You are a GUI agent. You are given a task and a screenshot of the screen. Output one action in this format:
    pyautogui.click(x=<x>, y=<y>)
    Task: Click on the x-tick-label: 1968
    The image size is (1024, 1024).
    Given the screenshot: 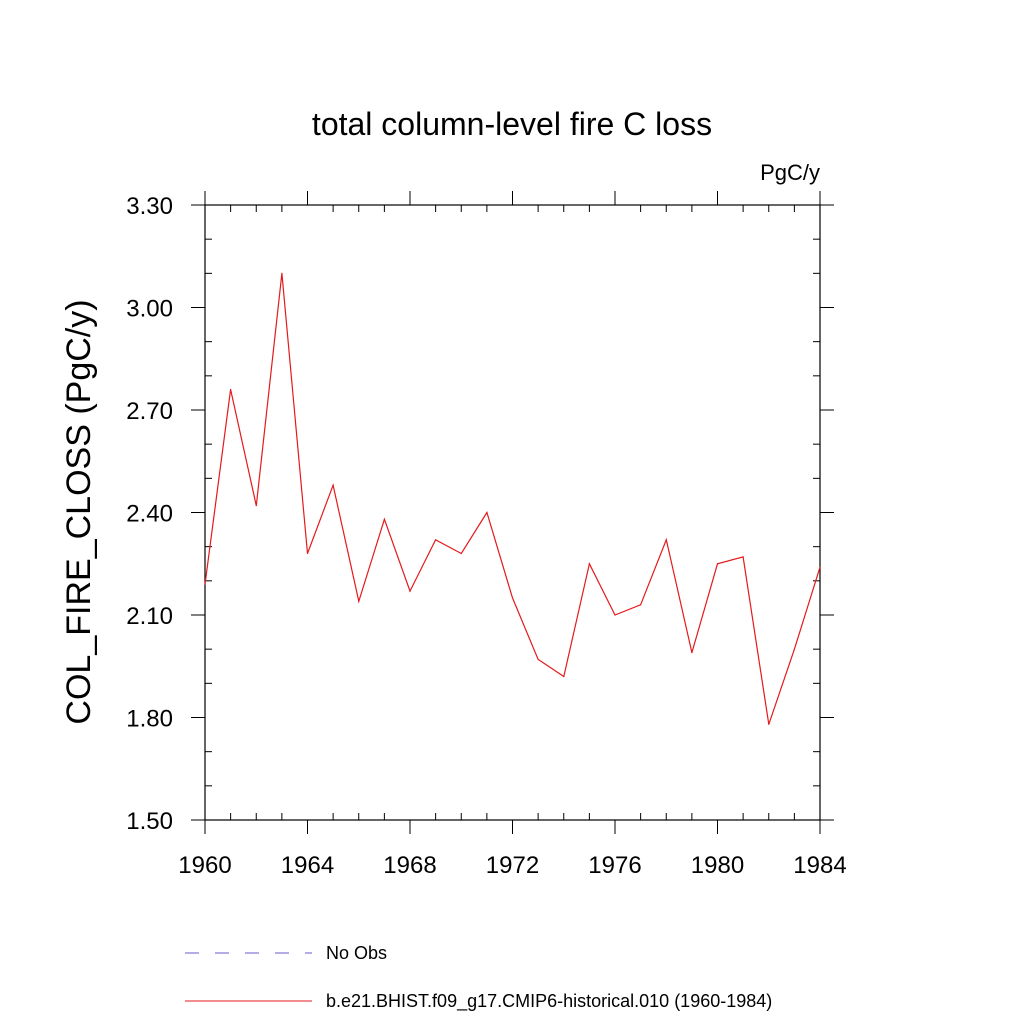 What is the action you would take?
    pyautogui.click(x=409, y=865)
    